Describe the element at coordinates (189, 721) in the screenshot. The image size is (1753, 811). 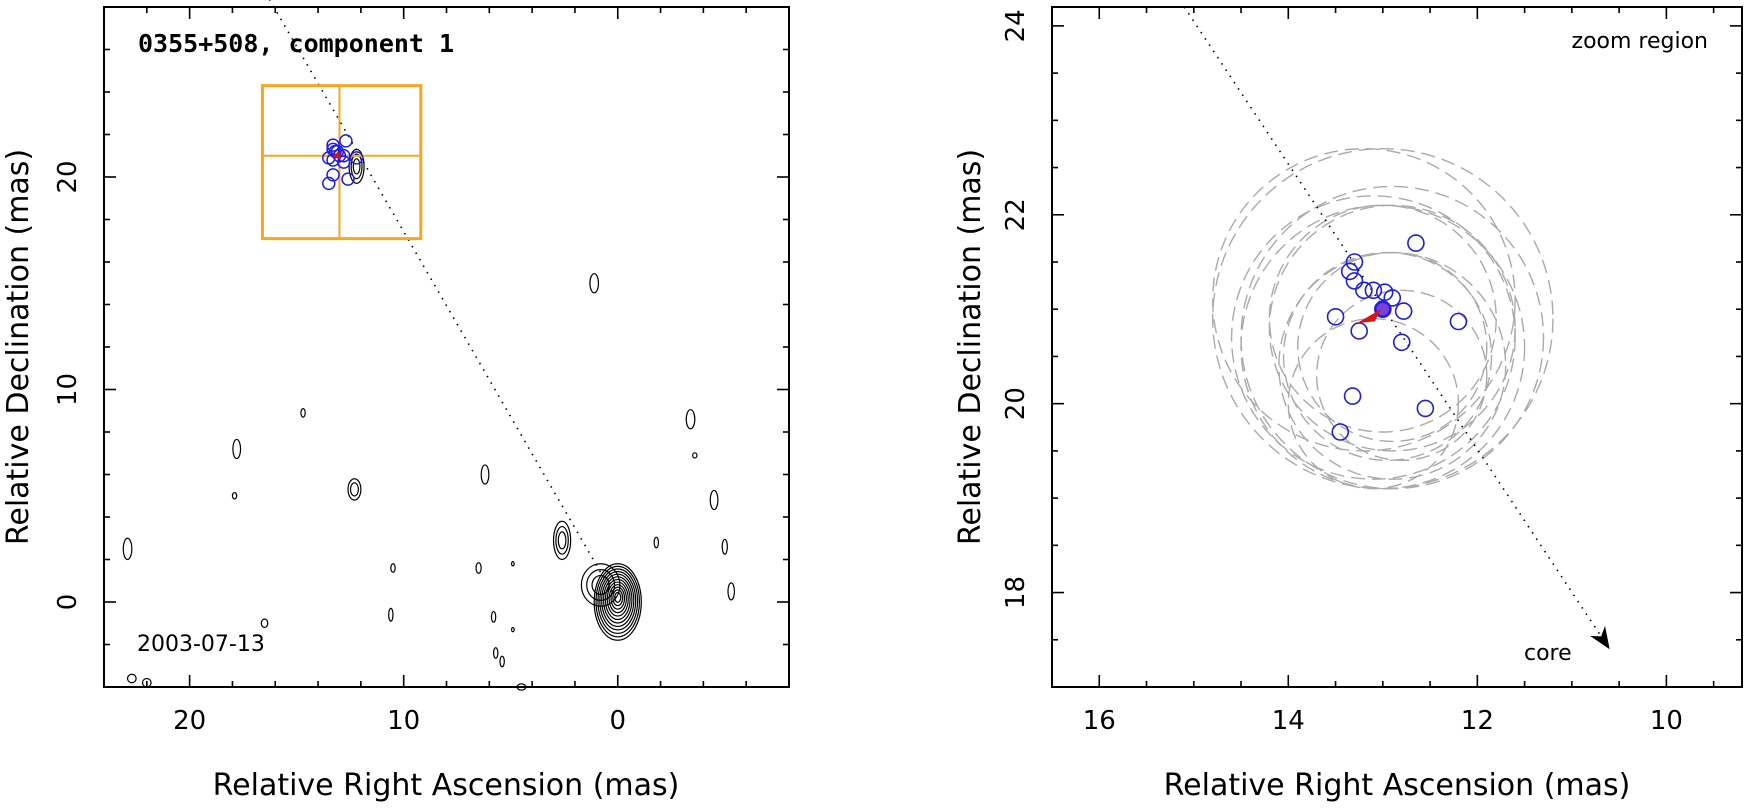
I see `x-tick-label: 20` at that location.